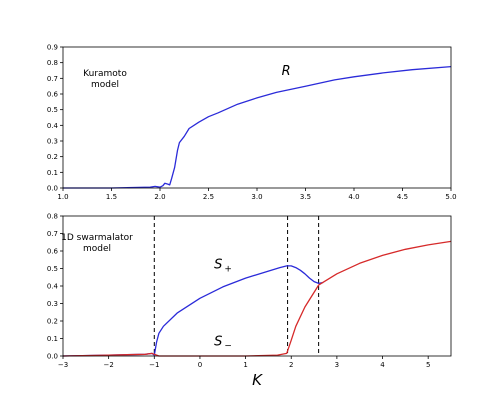  What do you see at coordinates (200, 365) in the screenshot?
I see `x-tick-label: 0` at bounding box center [200, 365].